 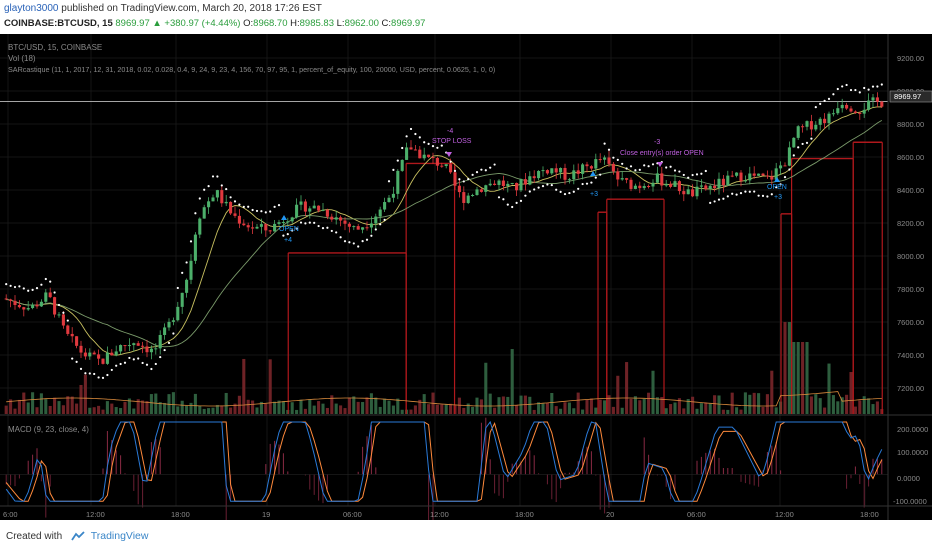 I want to click on time-tick: 18:00, so click(x=869, y=514).